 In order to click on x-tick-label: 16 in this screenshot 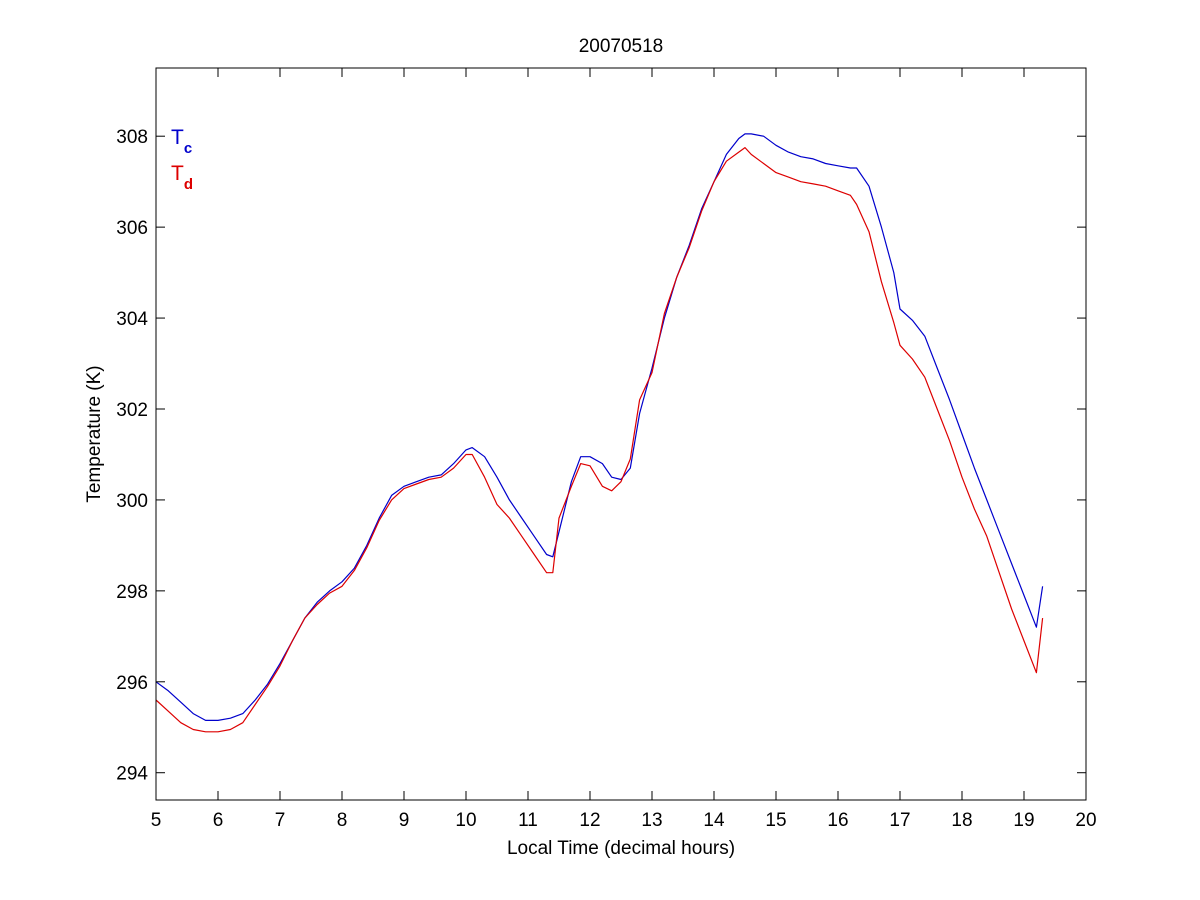, I will do `click(837, 820)`.